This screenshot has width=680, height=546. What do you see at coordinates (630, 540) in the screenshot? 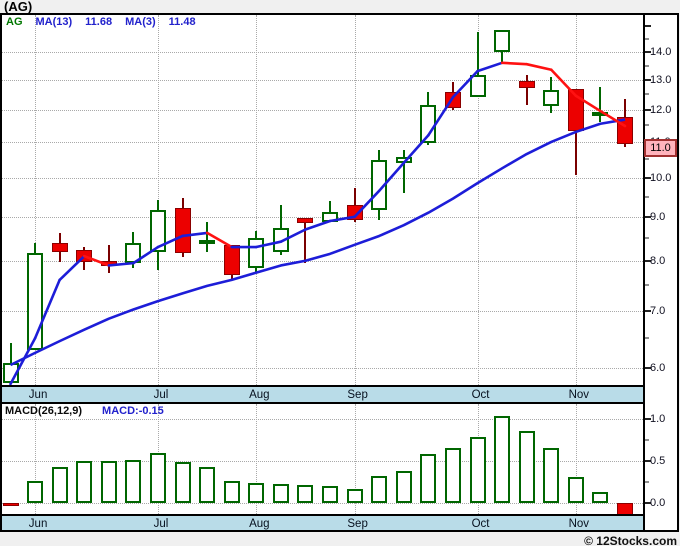
I see `watermark-link: © 12Stocks.com` at bounding box center [630, 540].